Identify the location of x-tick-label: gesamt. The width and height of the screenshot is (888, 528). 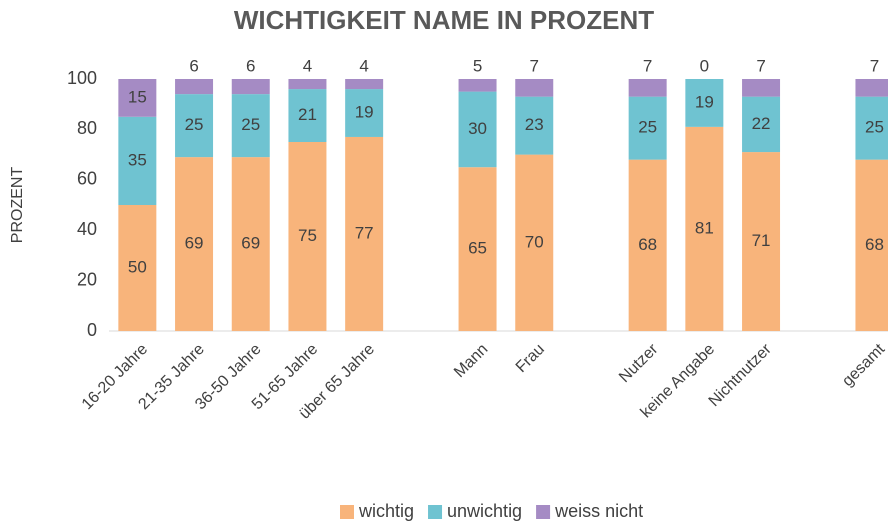
(863, 365).